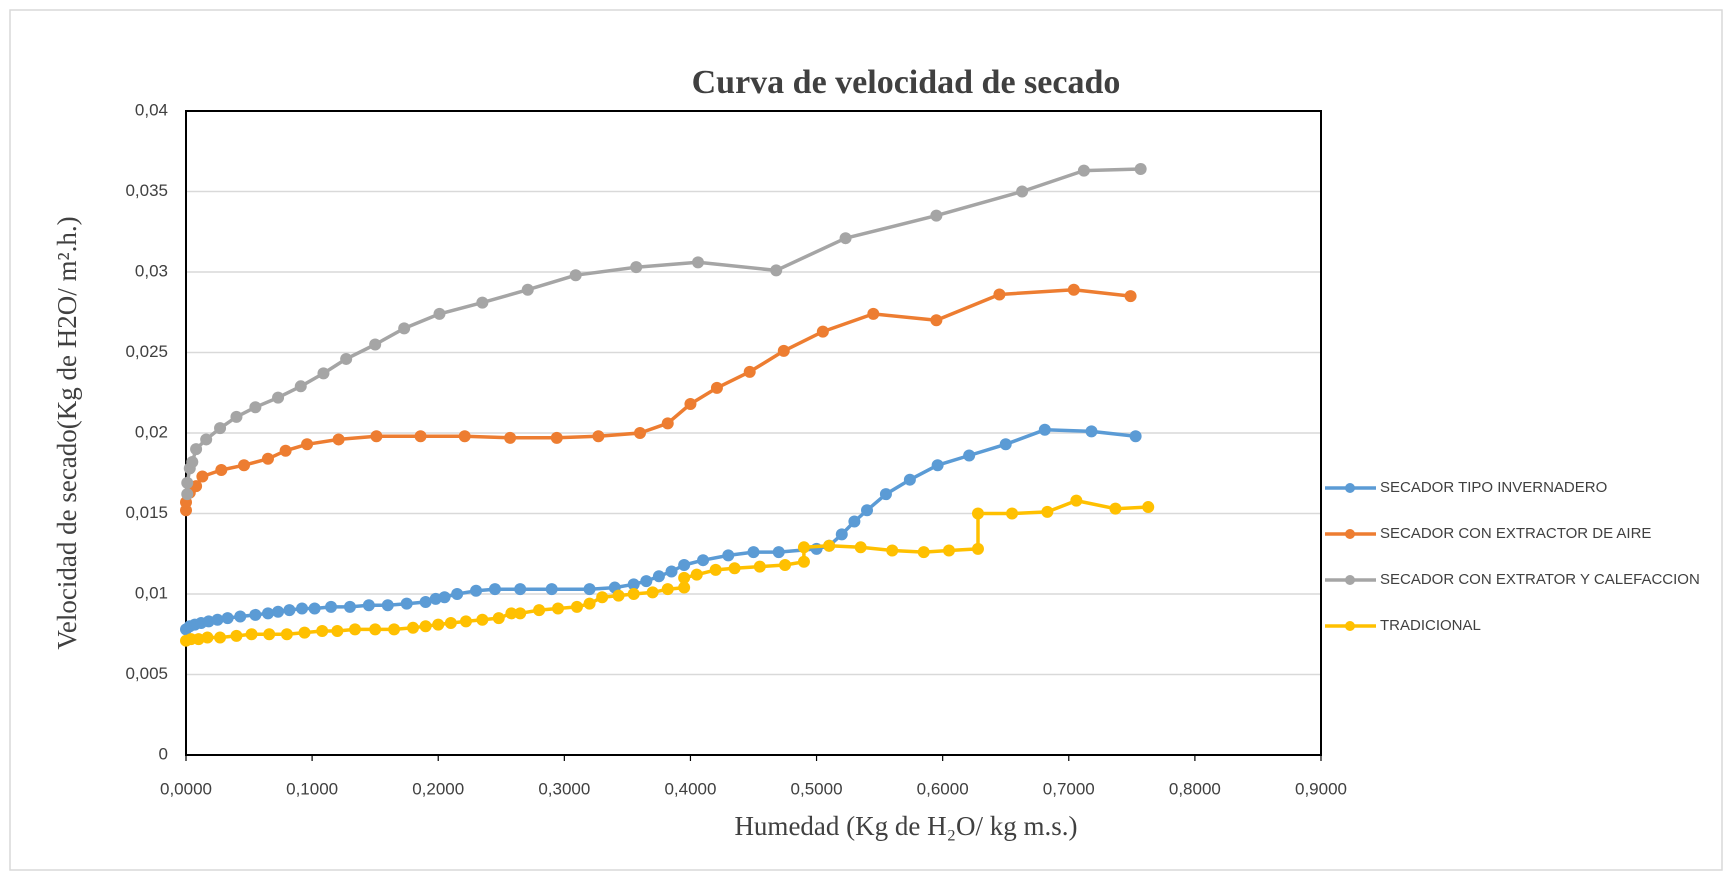 Image resolution: width=1730 pixels, height=877 pixels. I want to click on legend-label: TRADICIONAL, so click(1430, 625).